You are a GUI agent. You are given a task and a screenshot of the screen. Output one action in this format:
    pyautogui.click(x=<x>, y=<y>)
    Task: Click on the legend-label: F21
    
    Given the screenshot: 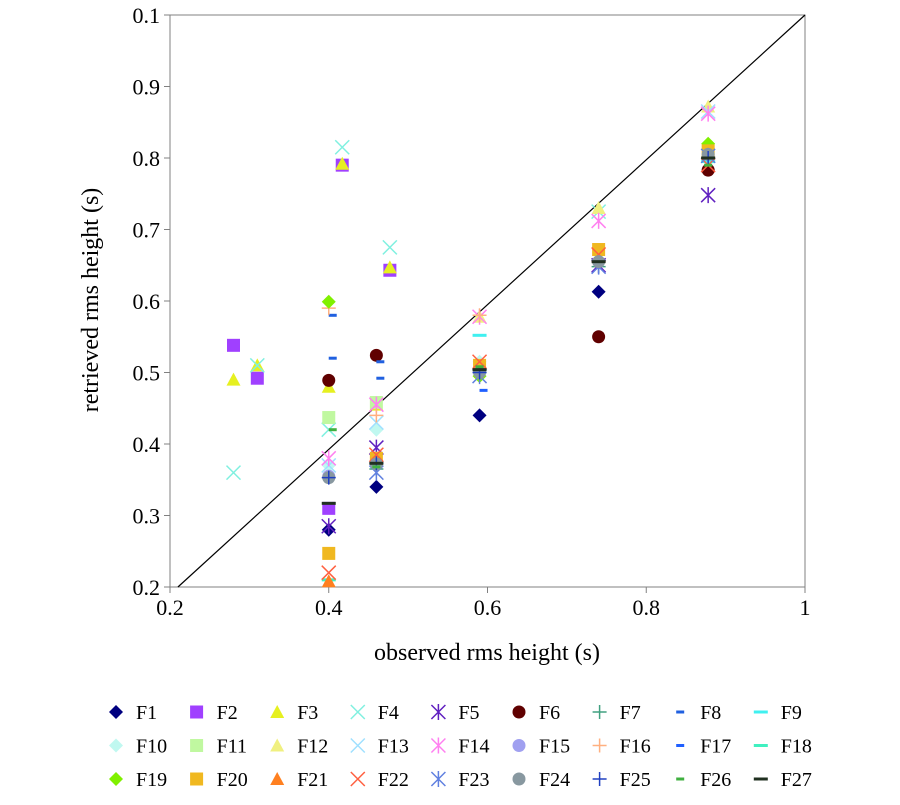 What is the action you would take?
    pyautogui.click(x=312, y=780)
    